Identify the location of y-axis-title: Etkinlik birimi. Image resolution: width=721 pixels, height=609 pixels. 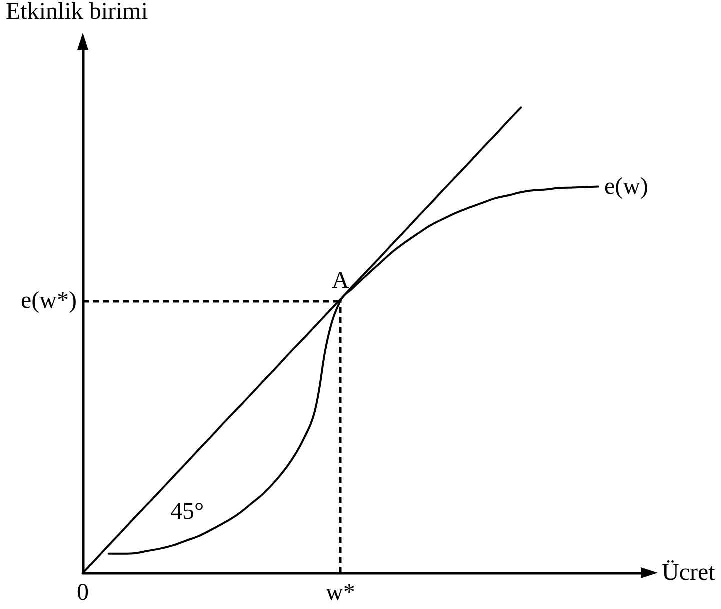
(77, 12).